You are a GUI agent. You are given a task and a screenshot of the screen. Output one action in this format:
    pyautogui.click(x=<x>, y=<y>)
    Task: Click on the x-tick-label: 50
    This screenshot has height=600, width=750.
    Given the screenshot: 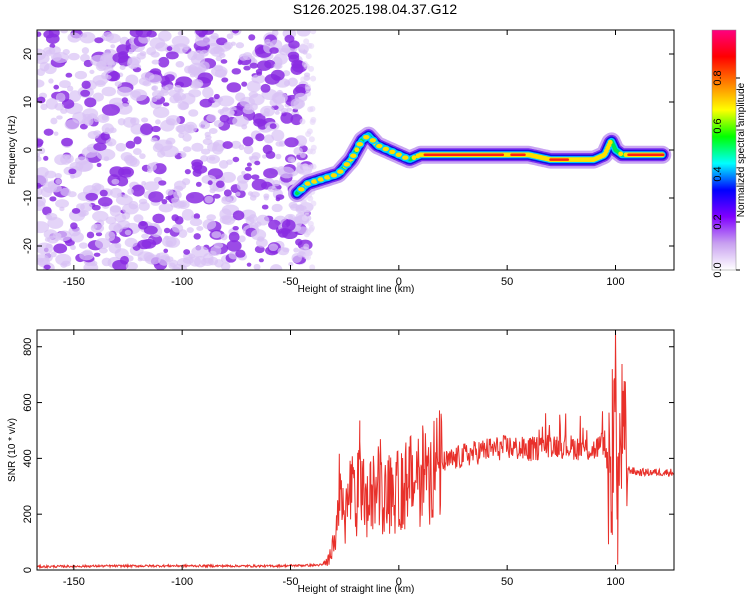 What is the action you would take?
    pyautogui.click(x=507, y=282)
    